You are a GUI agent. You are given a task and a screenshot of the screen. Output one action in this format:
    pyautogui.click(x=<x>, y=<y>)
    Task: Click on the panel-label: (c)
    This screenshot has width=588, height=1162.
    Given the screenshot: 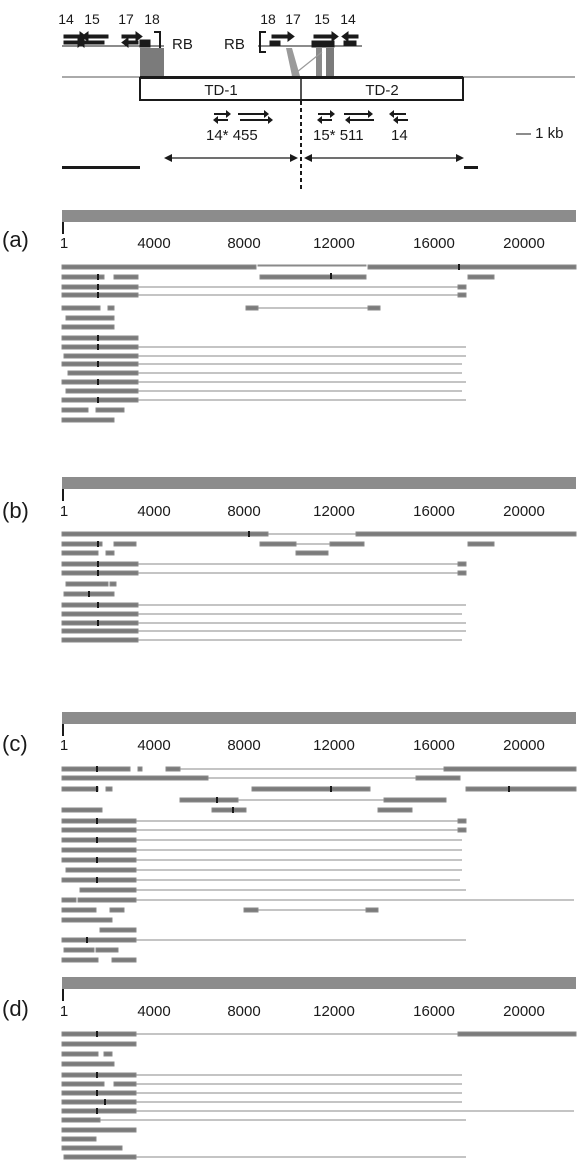 What is the action you would take?
    pyautogui.click(x=15, y=743)
    